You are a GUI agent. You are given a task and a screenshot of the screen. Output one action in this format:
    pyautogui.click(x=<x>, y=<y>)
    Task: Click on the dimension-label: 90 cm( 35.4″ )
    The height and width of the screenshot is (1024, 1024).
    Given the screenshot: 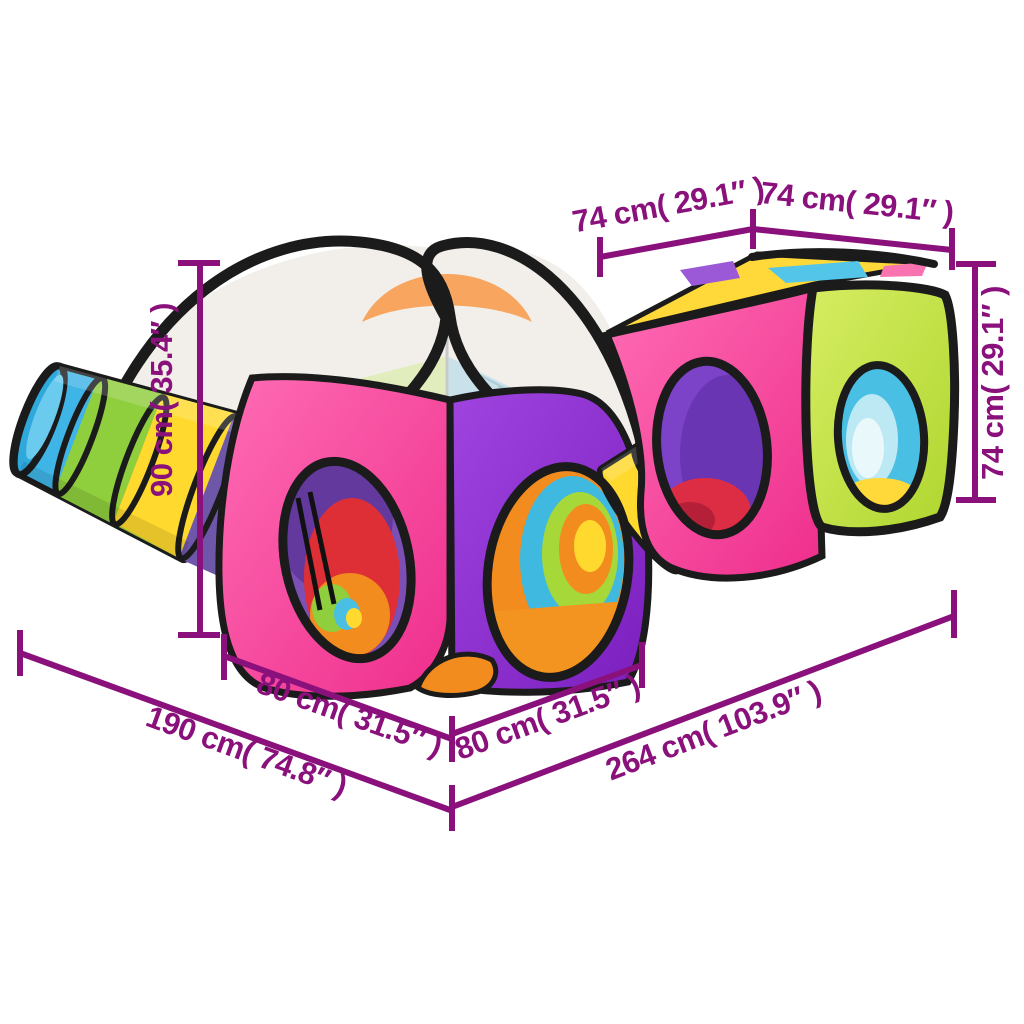 What is the action you would take?
    pyautogui.click(x=161, y=400)
    